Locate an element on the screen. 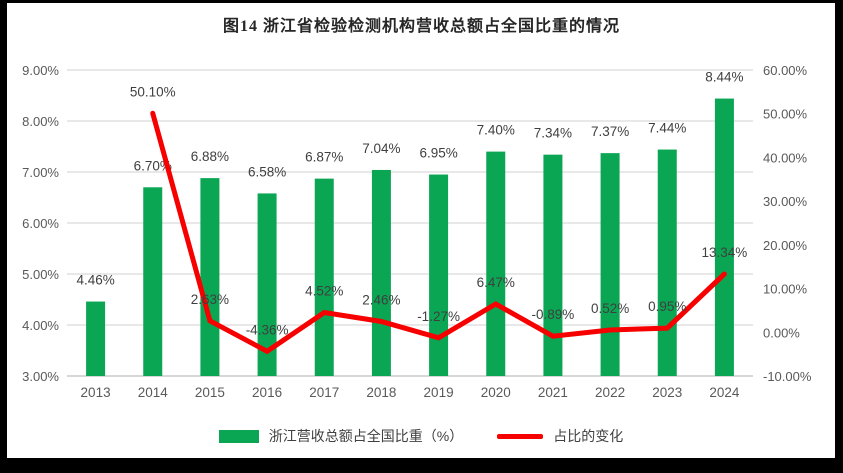  bar-label-2023: 7.44% is located at coordinates (667, 128).